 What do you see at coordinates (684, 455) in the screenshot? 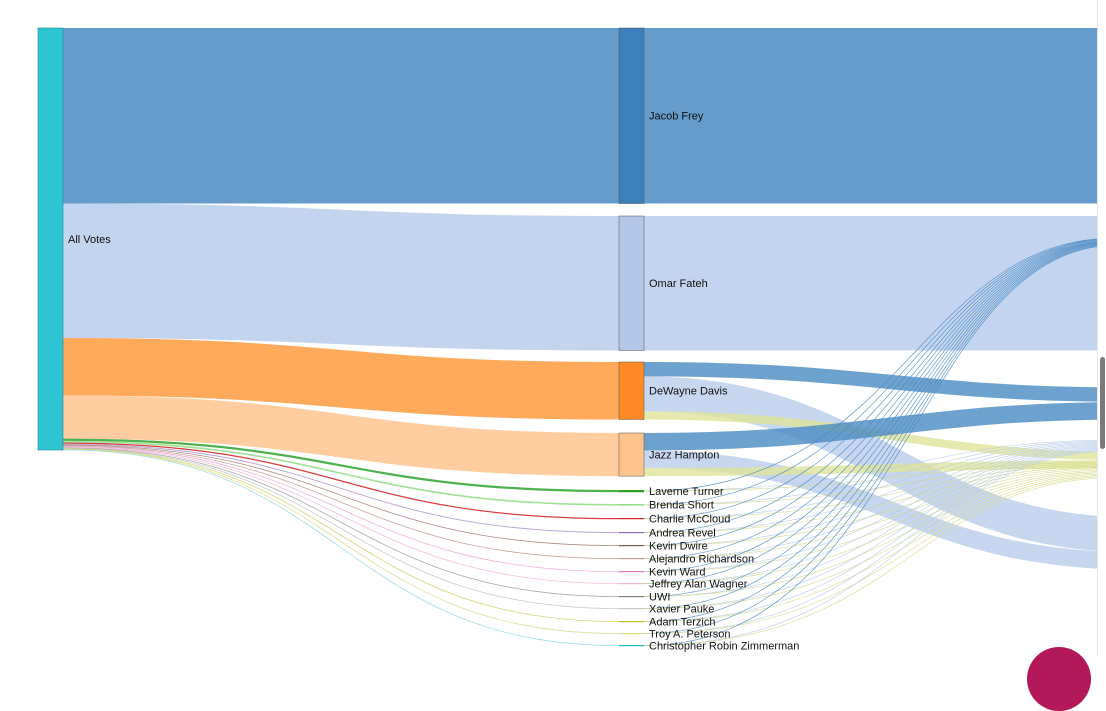
I see `label-jazz-hampton: Jazz Hampton` at bounding box center [684, 455].